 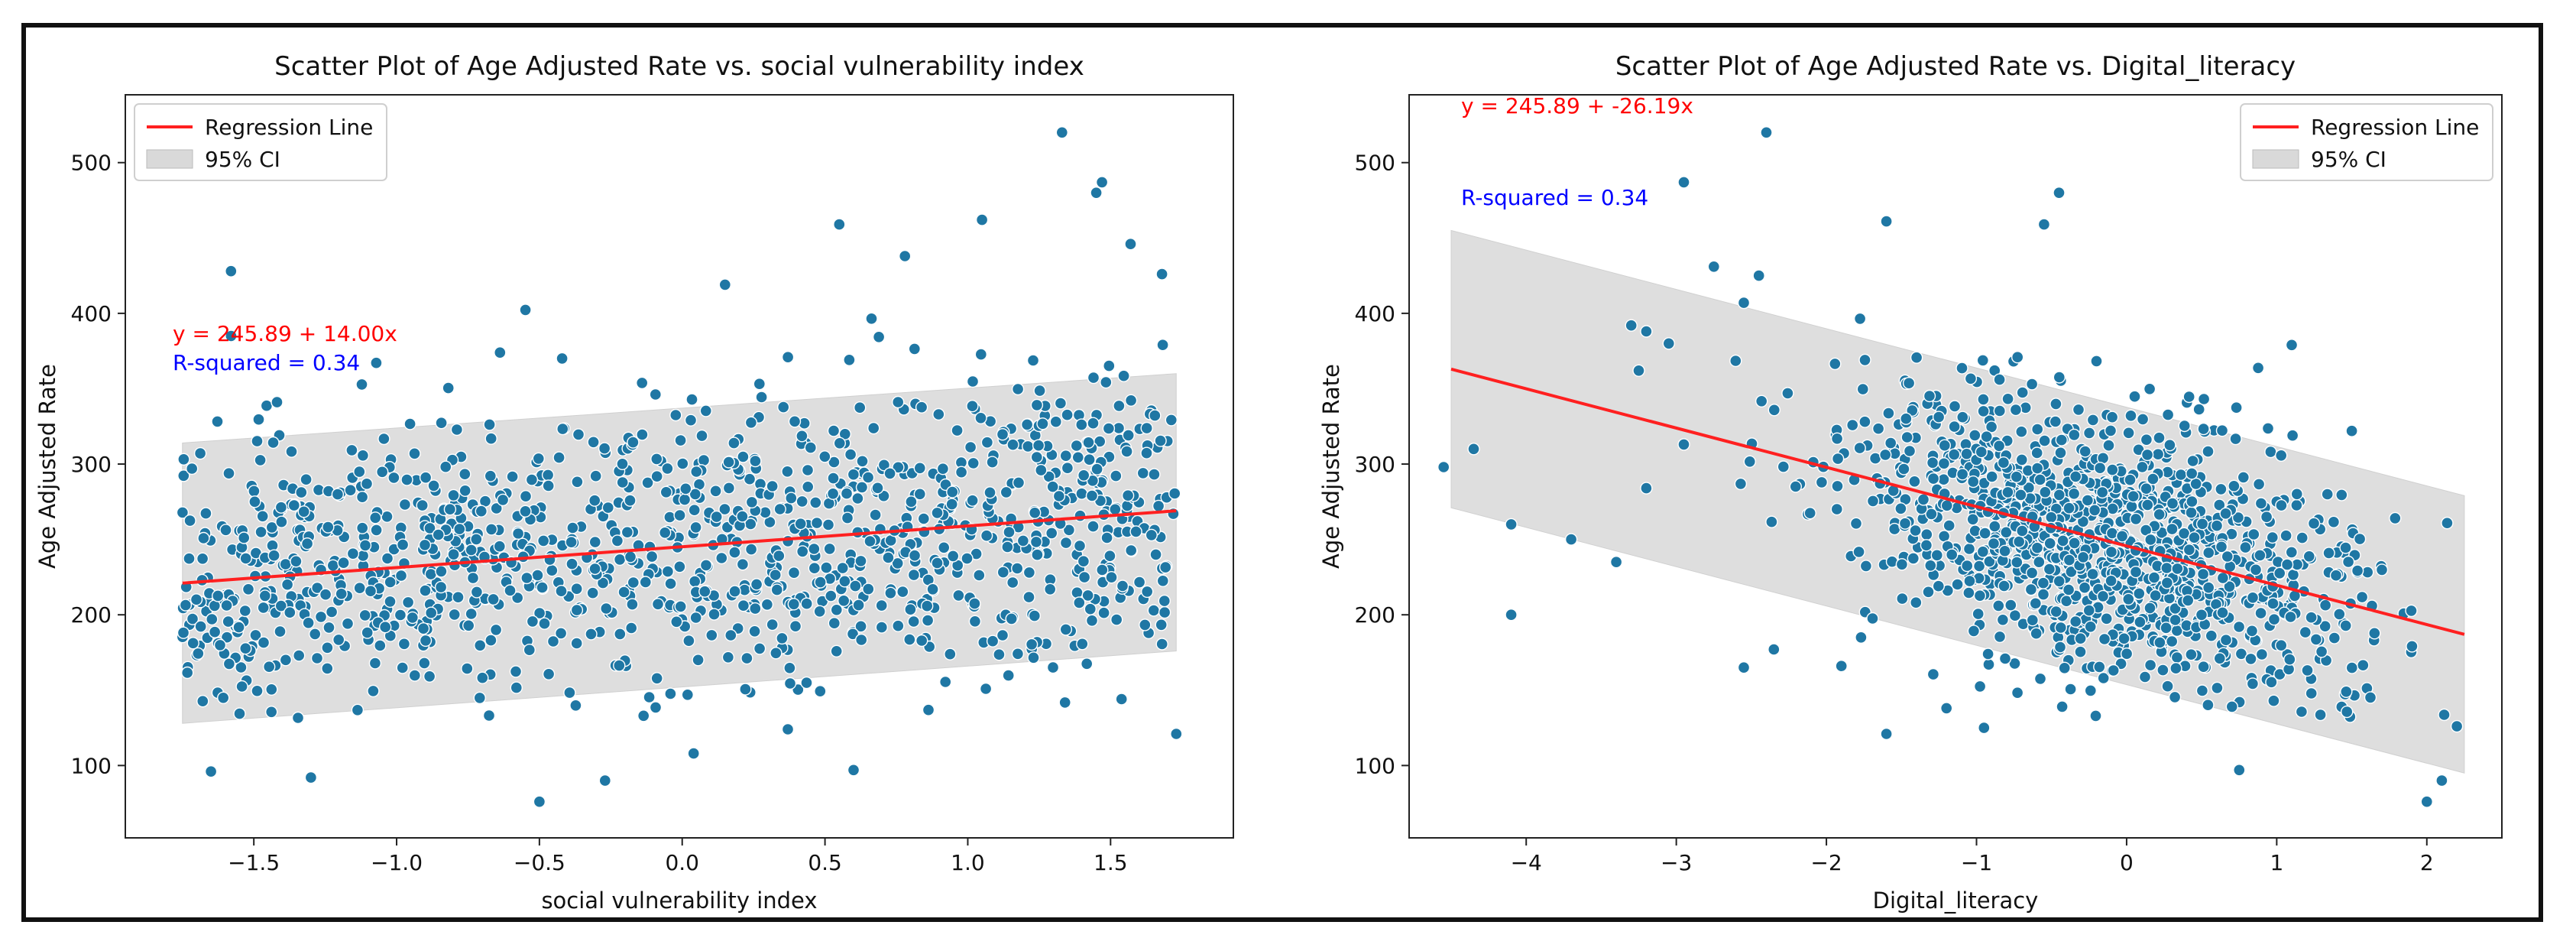 I want to click on y-tick-label: 300, so click(x=1375, y=464).